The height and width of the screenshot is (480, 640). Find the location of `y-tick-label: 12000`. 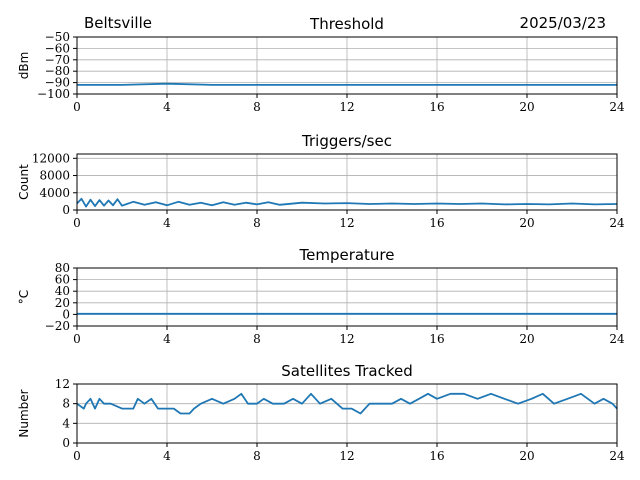

y-tick-label: 12000 is located at coordinates (51, 158).